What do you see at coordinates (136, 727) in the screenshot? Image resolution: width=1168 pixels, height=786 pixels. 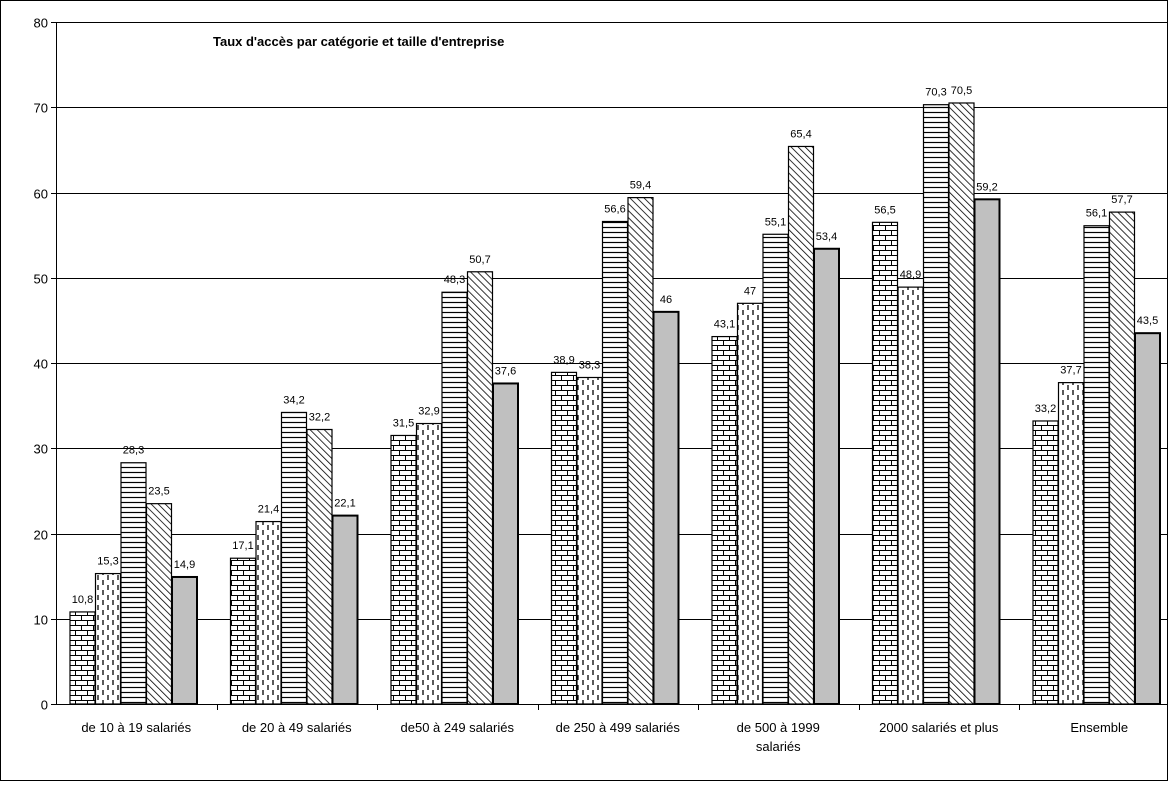 I see `x-tick-label: de 10 à 19 salariés` at bounding box center [136, 727].